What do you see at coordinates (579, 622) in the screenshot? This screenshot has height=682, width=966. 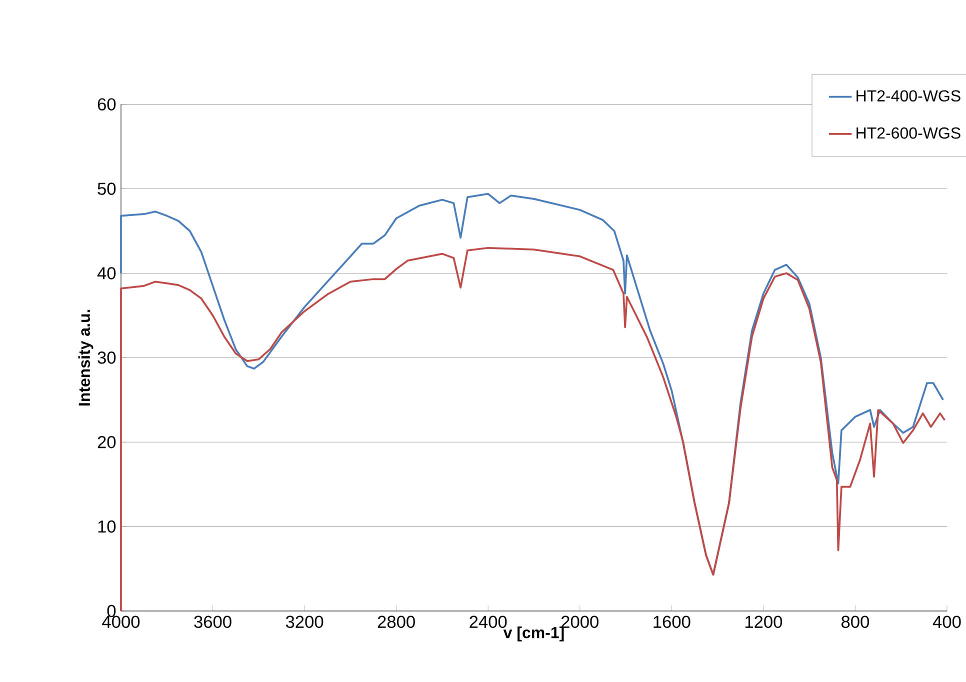 I see `x-tick-label: 2000` at bounding box center [579, 622].